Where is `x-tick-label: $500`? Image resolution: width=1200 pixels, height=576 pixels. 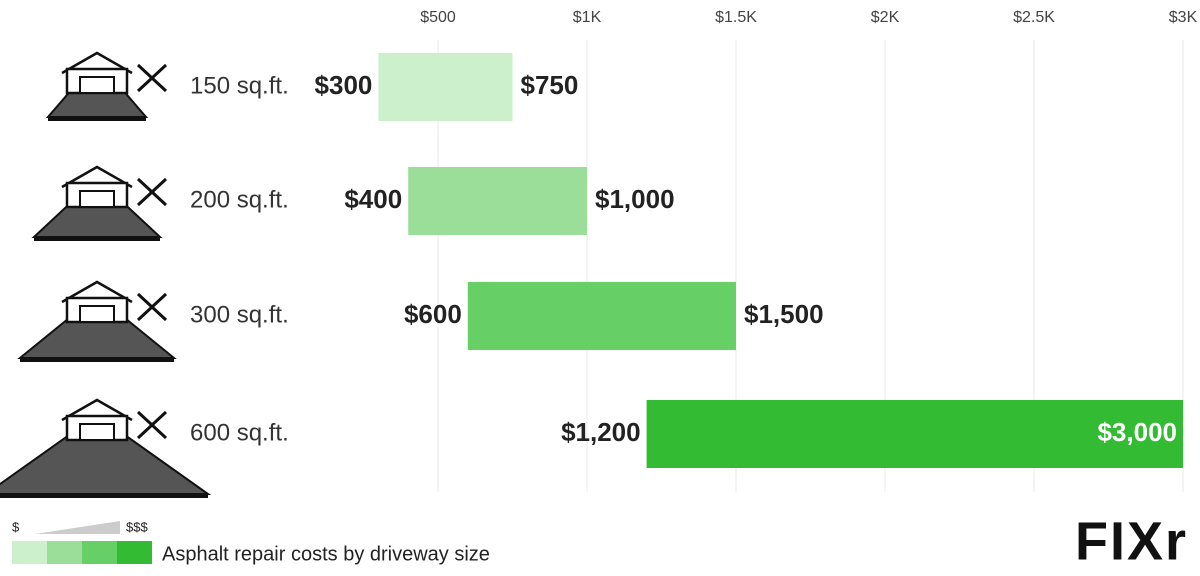 x-tick-label: $500 is located at coordinates (438, 17).